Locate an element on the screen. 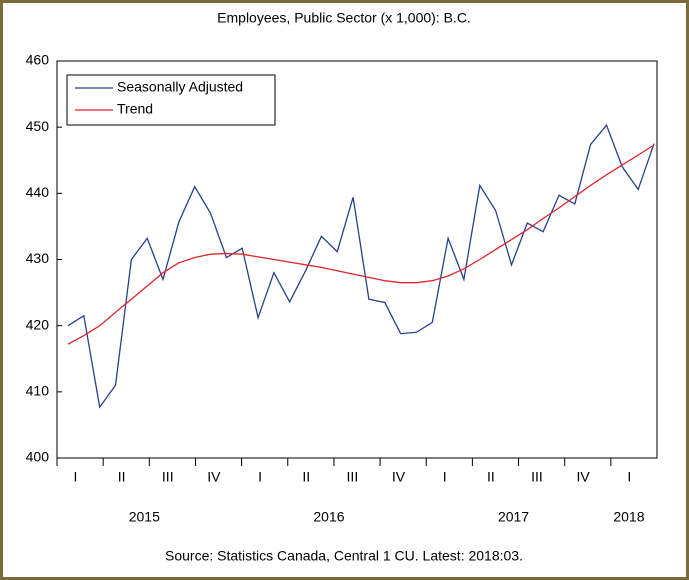 The height and width of the screenshot is (580, 689). chart-title: Employees, Public Sector (x 1,000): B.C. is located at coordinates (344, 18).